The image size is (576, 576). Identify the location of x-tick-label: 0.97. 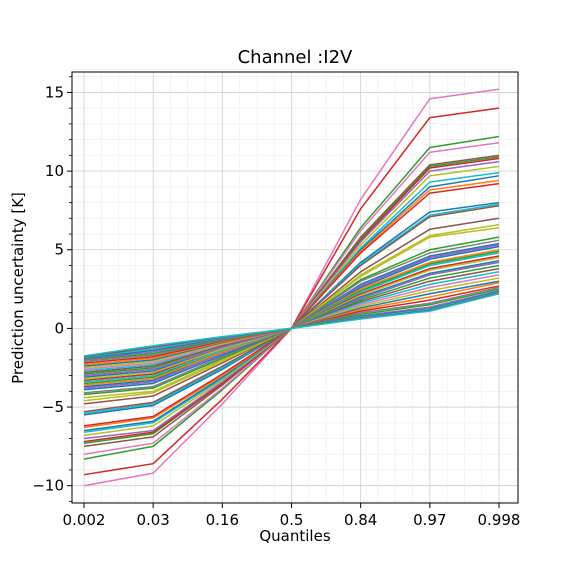
(429, 520).